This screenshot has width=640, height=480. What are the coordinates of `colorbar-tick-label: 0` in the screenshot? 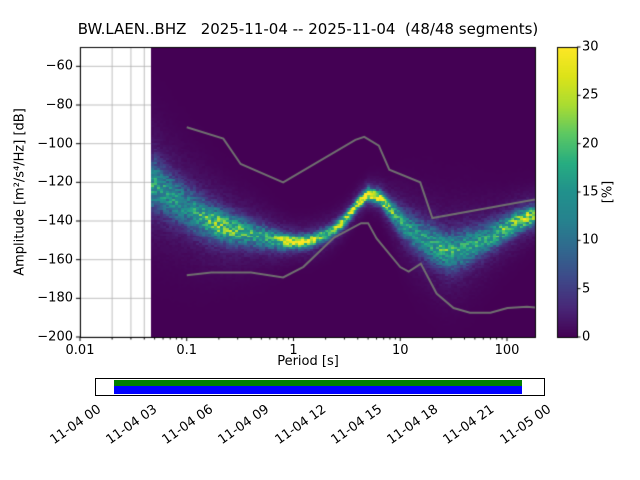 It's located at (586, 337).